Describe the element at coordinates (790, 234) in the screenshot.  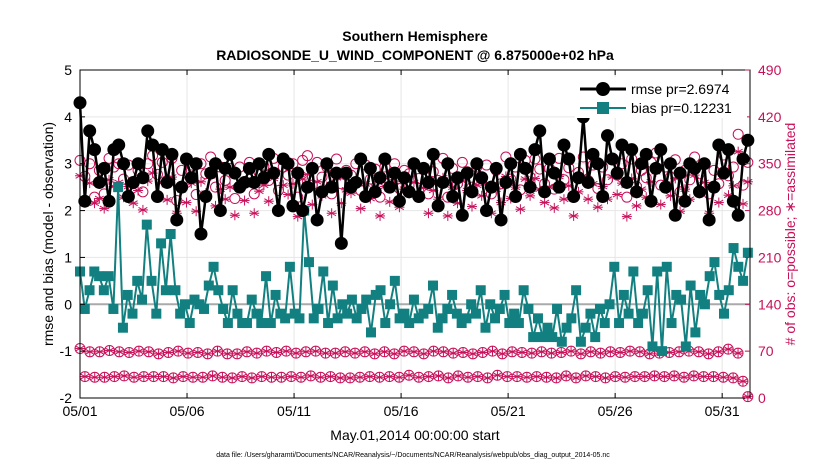
I see `right-y-axis-label: # of obs: o=possible; ∗=assimilated` at that location.